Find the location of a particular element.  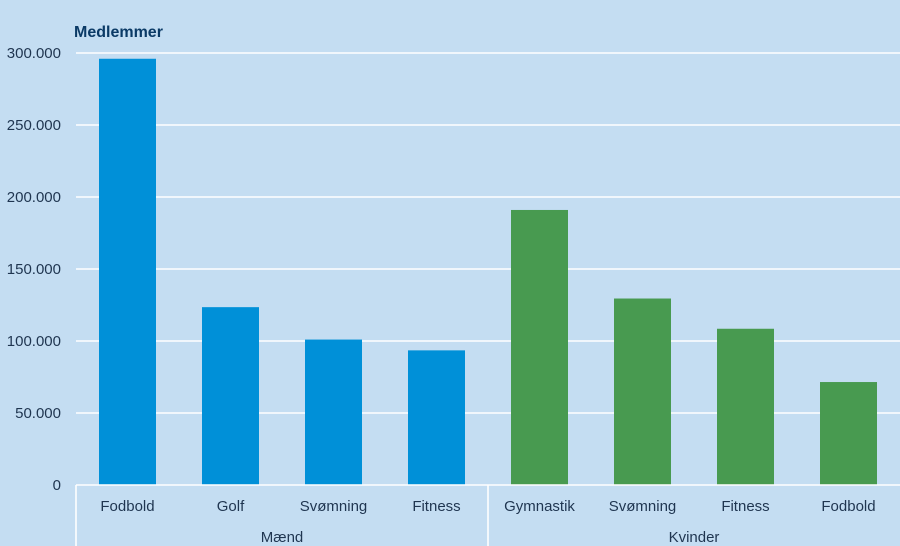

y-tick-label: 50.000 is located at coordinates (38, 413).